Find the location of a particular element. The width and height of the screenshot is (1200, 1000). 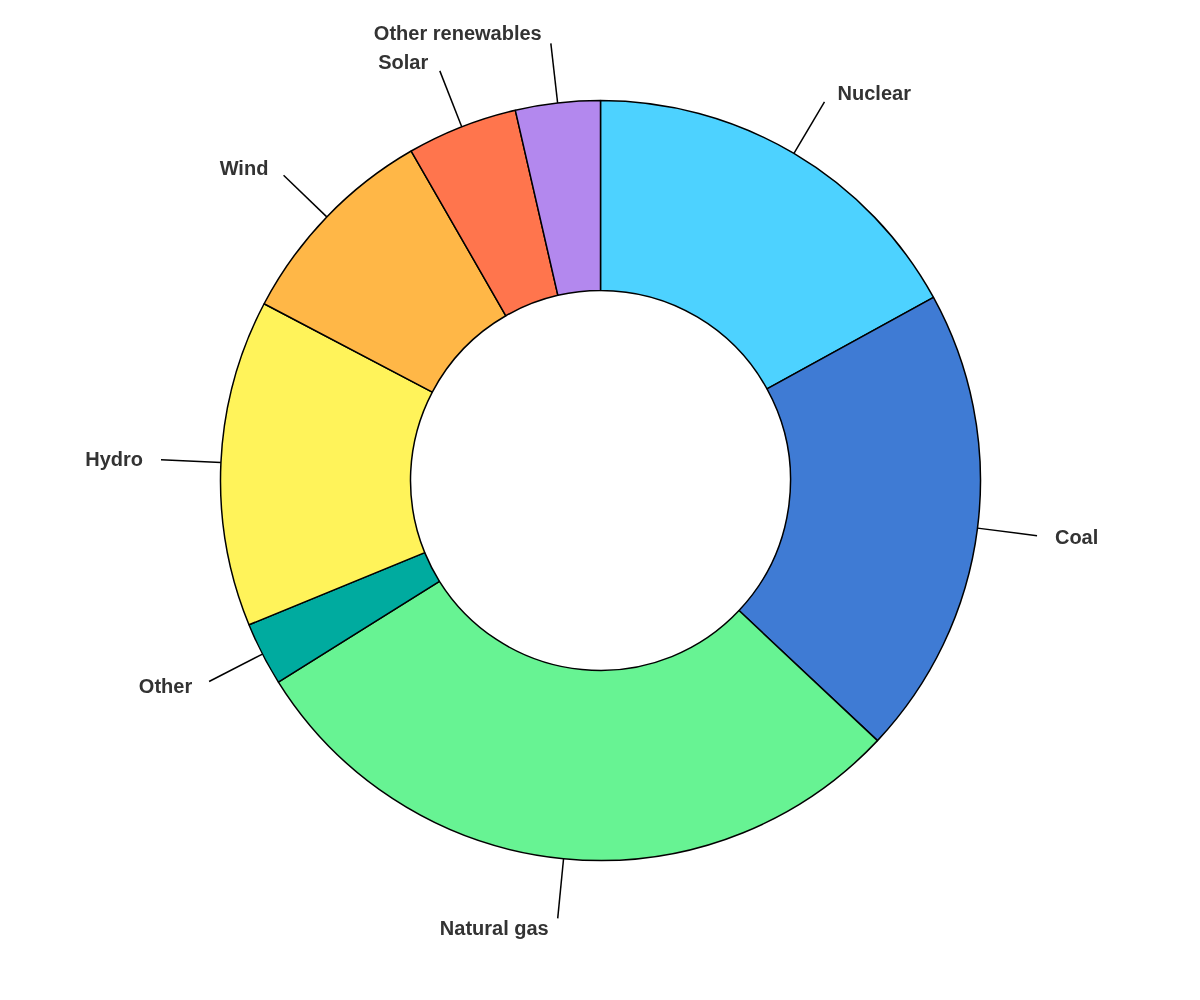

slice-label: Other renewables is located at coordinates (457, 33).